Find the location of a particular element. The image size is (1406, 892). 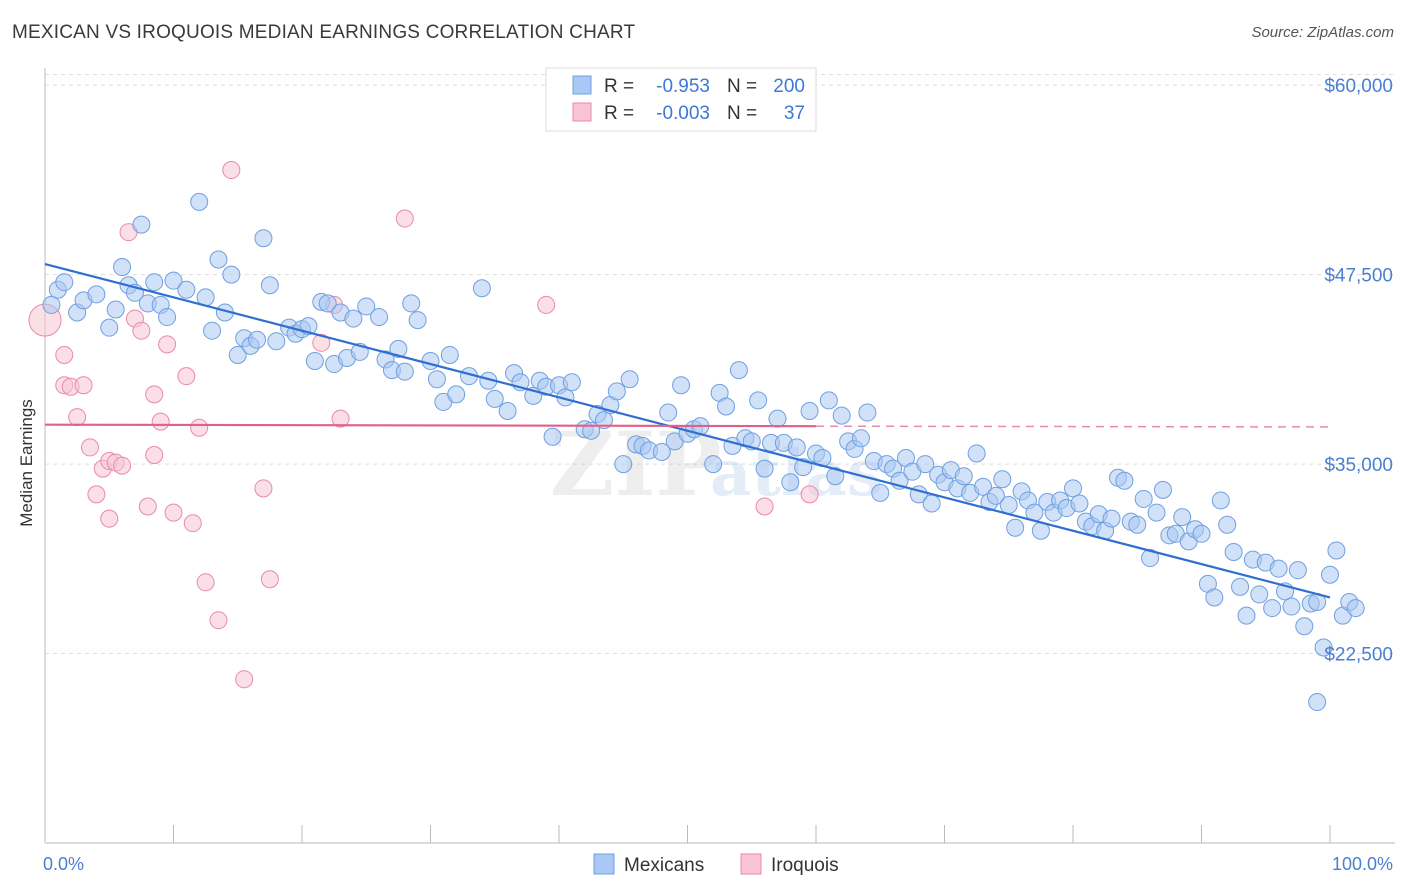

y-tick-label: $60,000 is located at coordinates (1358, 86).